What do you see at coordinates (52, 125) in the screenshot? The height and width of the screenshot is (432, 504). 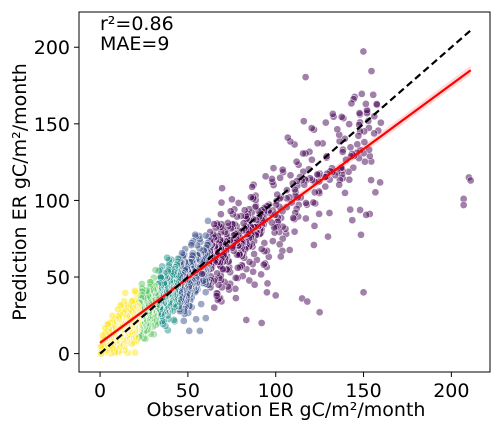 I see `y-tick-label: 150` at bounding box center [52, 125].